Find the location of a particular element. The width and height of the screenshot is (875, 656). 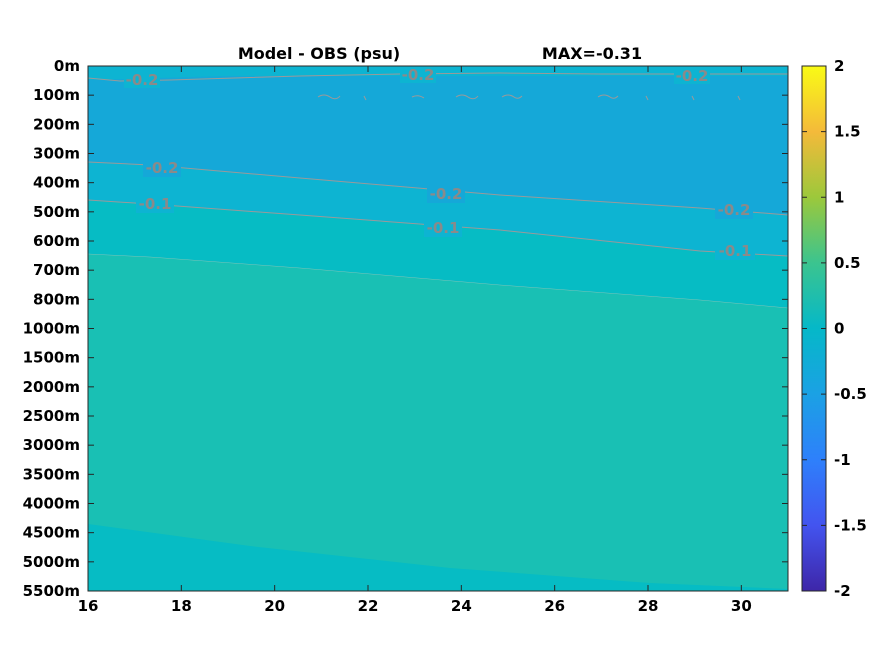

surface-thin-band is located at coordinates (438, 71).